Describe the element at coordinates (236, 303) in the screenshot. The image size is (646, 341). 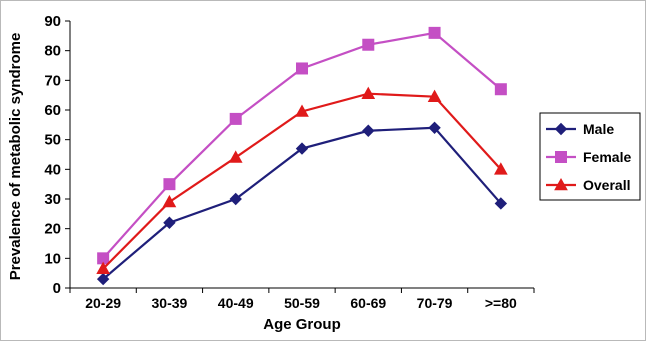
I see `x-tick-label: 40-49` at that location.